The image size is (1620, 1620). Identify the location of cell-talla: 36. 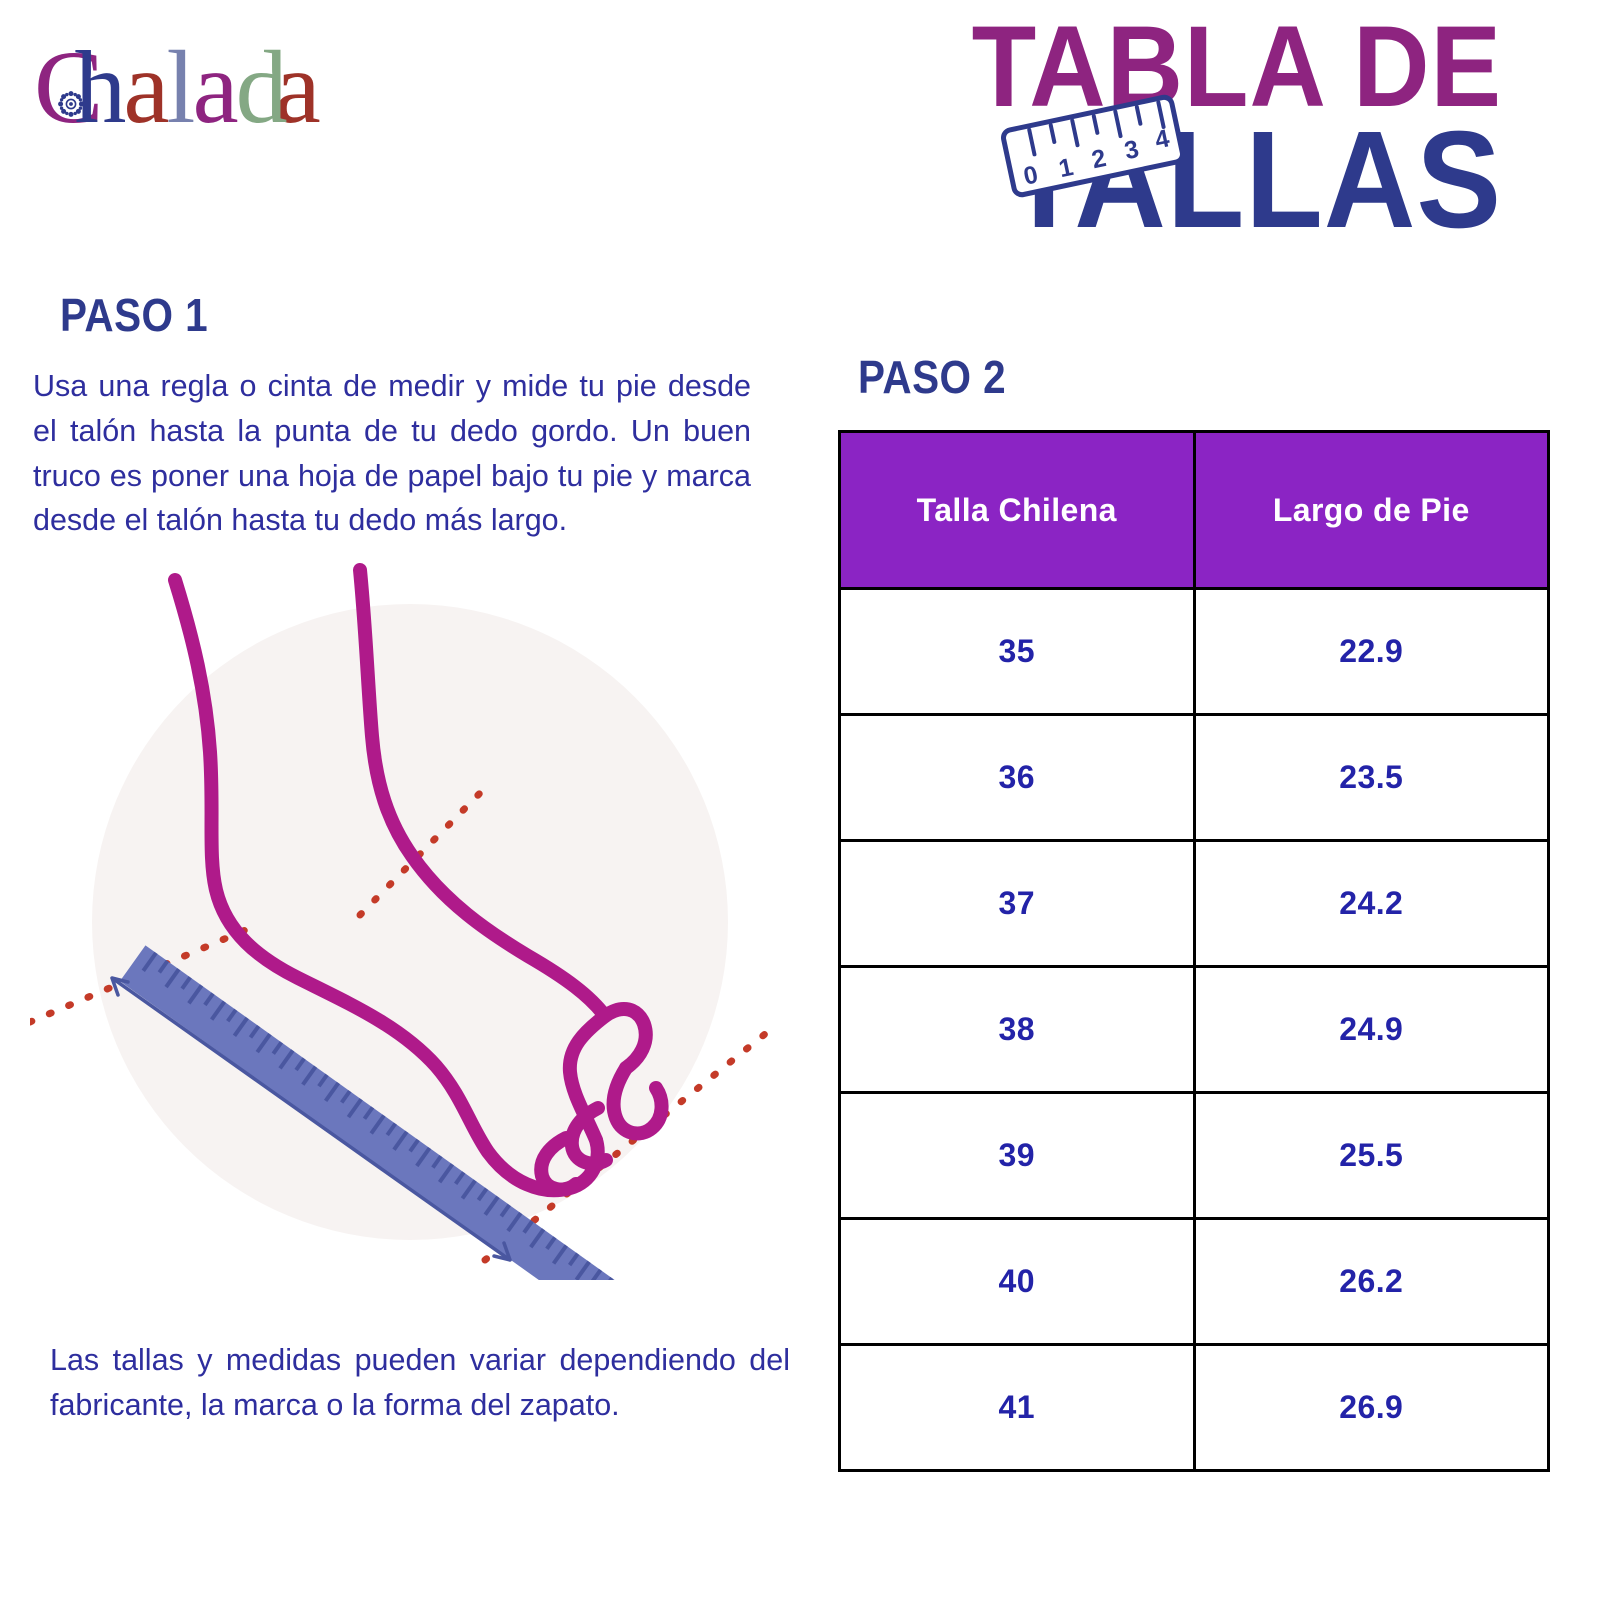
(1017, 777).